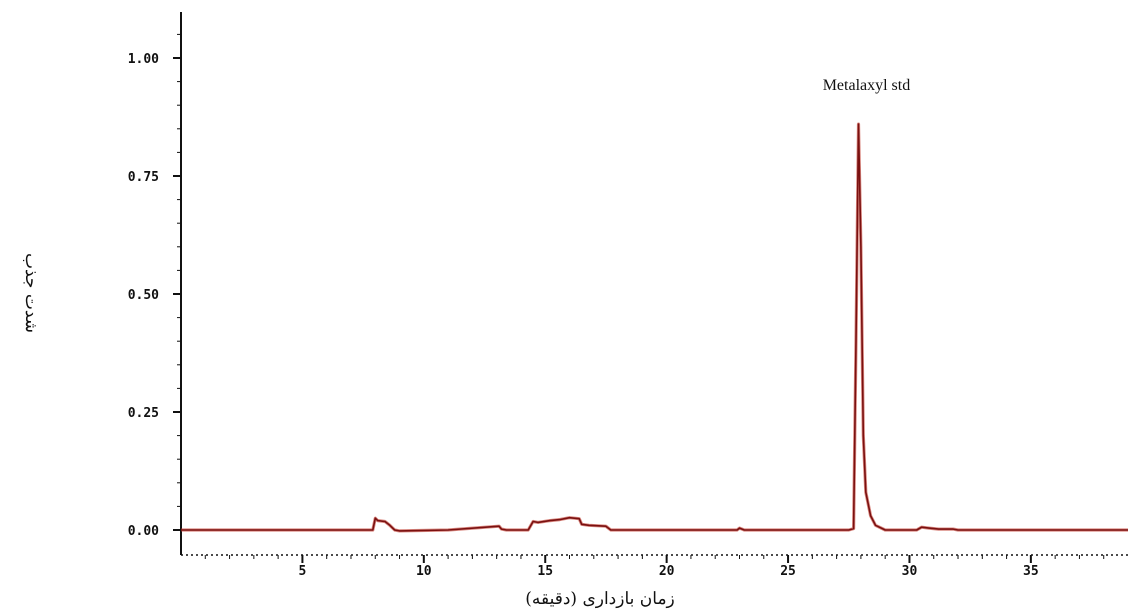 The image size is (1128, 613). What do you see at coordinates (867, 85) in the screenshot?
I see `peak-annotation: Metalaxyl std` at bounding box center [867, 85].